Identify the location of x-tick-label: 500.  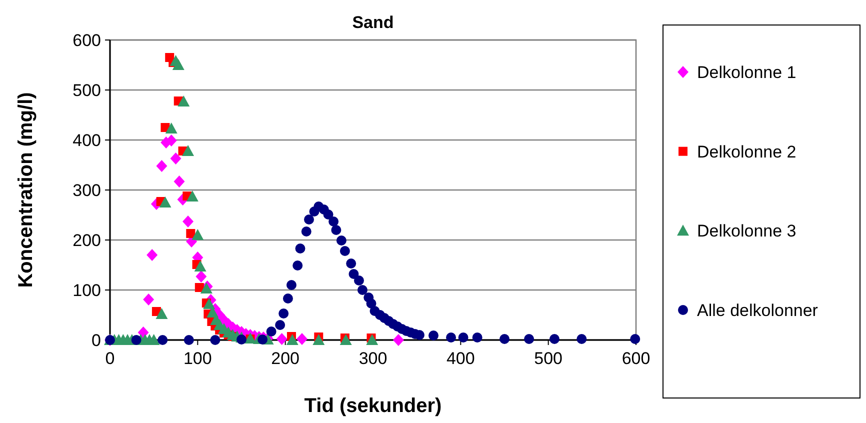
(548, 358).